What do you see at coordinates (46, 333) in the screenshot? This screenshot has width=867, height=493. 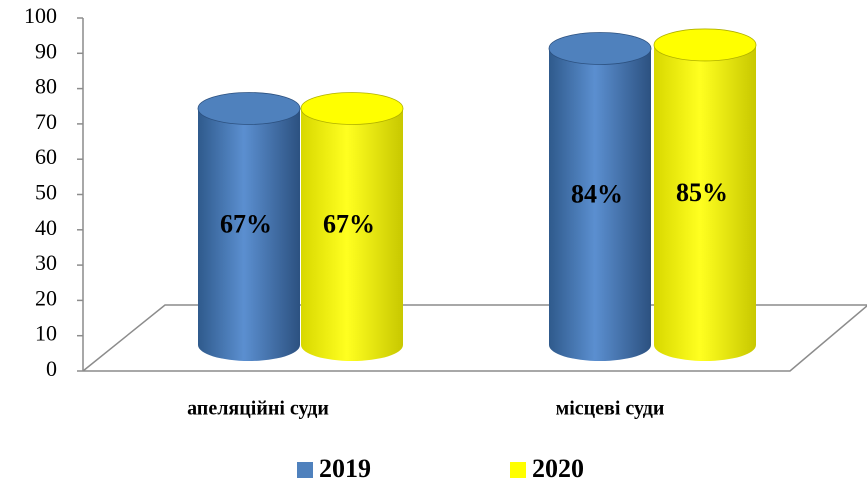 I see `y-tick-label: 10` at bounding box center [46, 333].